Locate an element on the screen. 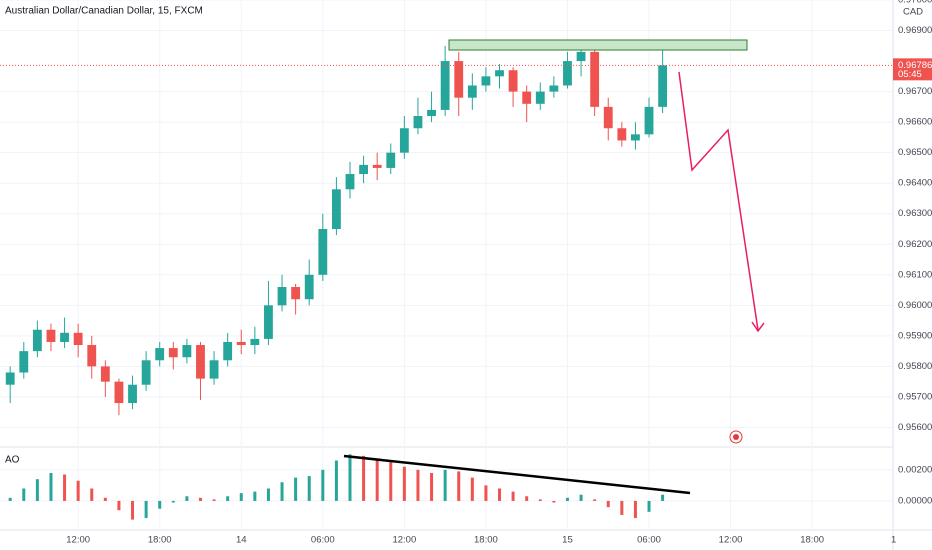 The width and height of the screenshot is (932, 550). y-tick-label: 0.96100 is located at coordinates (915, 274).